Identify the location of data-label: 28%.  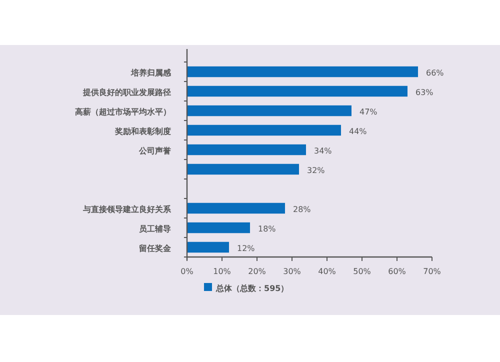
(302, 209).